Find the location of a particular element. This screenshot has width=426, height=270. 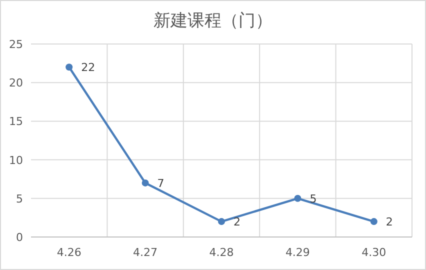

y-tick-label: 0 is located at coordinates (19, 237).